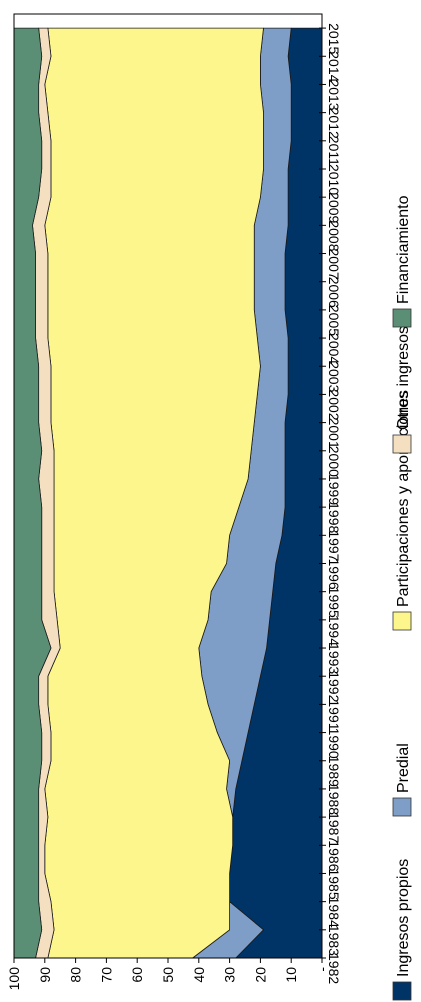  Describe the element at coordinates (334, 320) in the screenshot. I see `year-tick-label: 2005` at that location.